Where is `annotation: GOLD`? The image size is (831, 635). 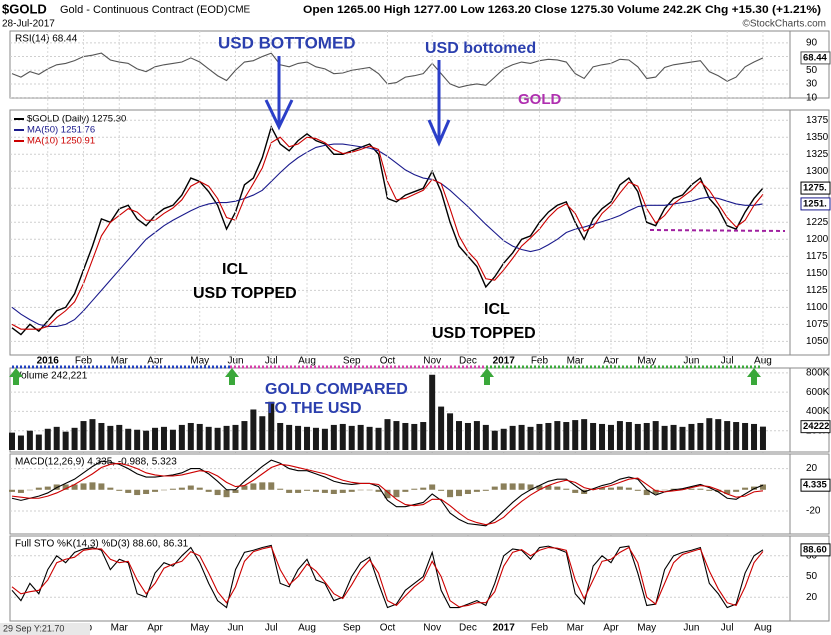
annotation: GOLD is located at coordinates (539, 99).